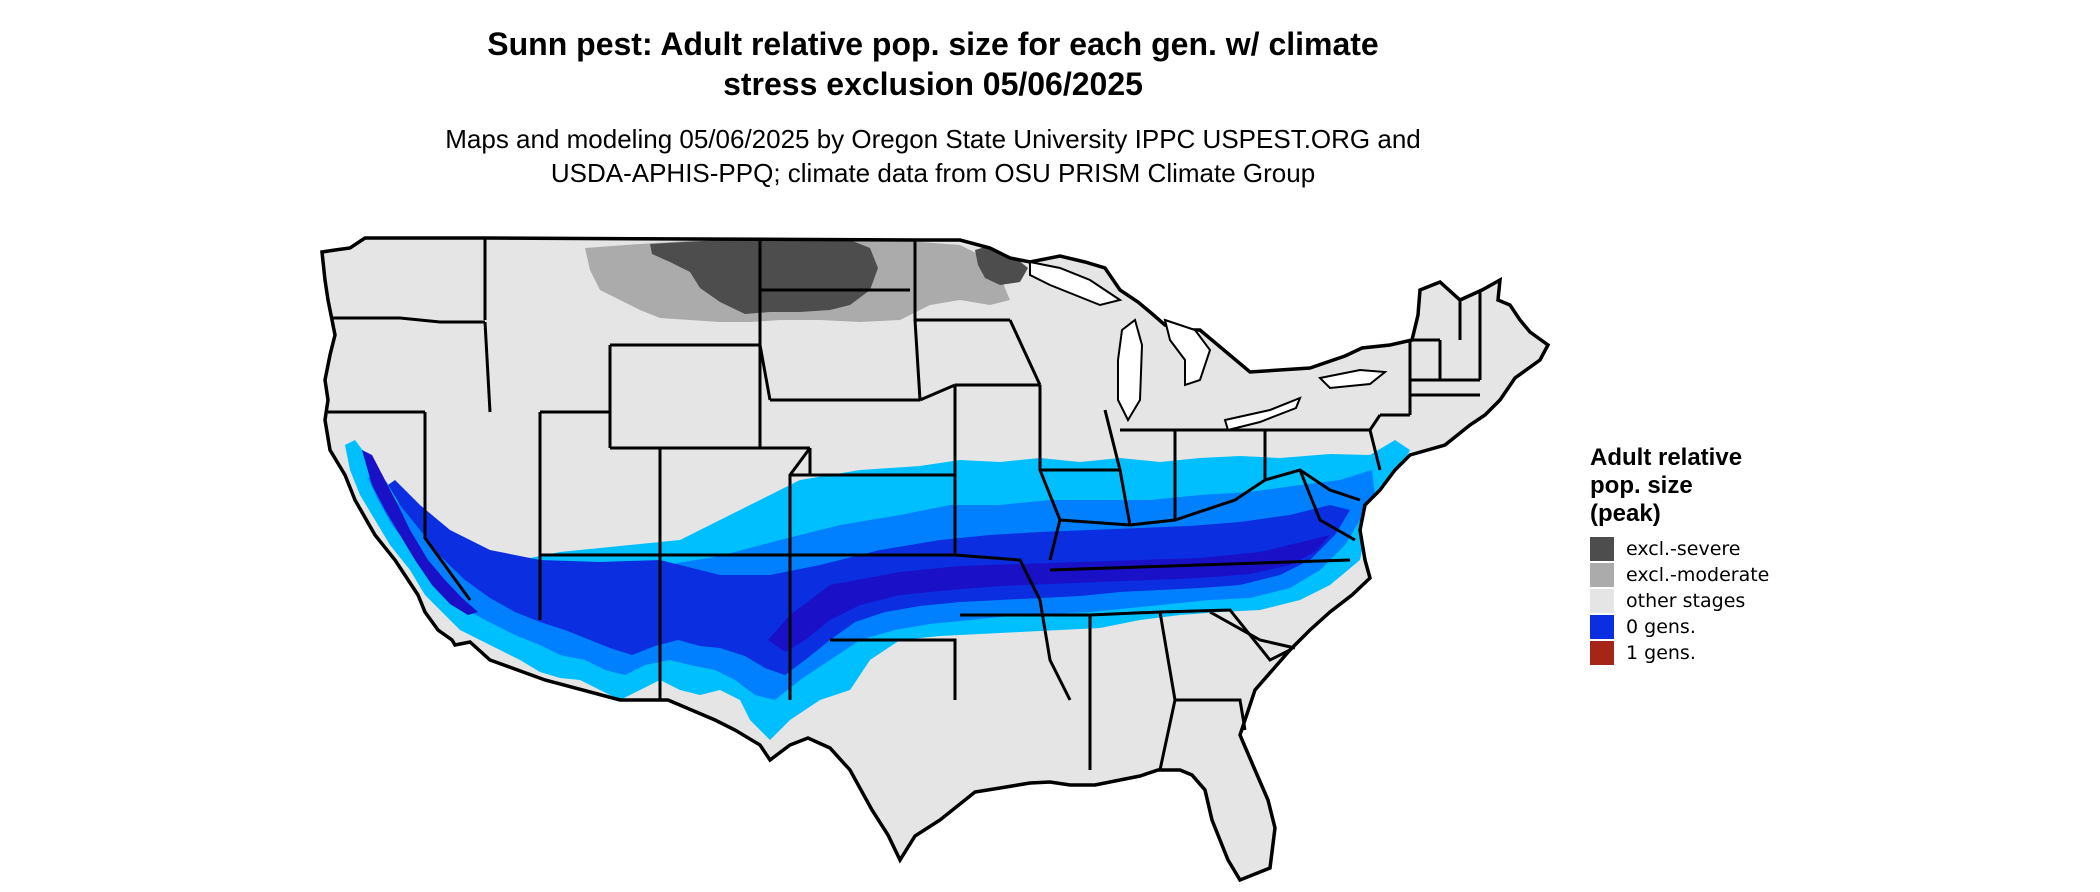 The height and width of the screenshot is (892, 2100). Describe the element at coordinates (1686, 601) in the screenshot. I see `legend-label: other stages` at that location.